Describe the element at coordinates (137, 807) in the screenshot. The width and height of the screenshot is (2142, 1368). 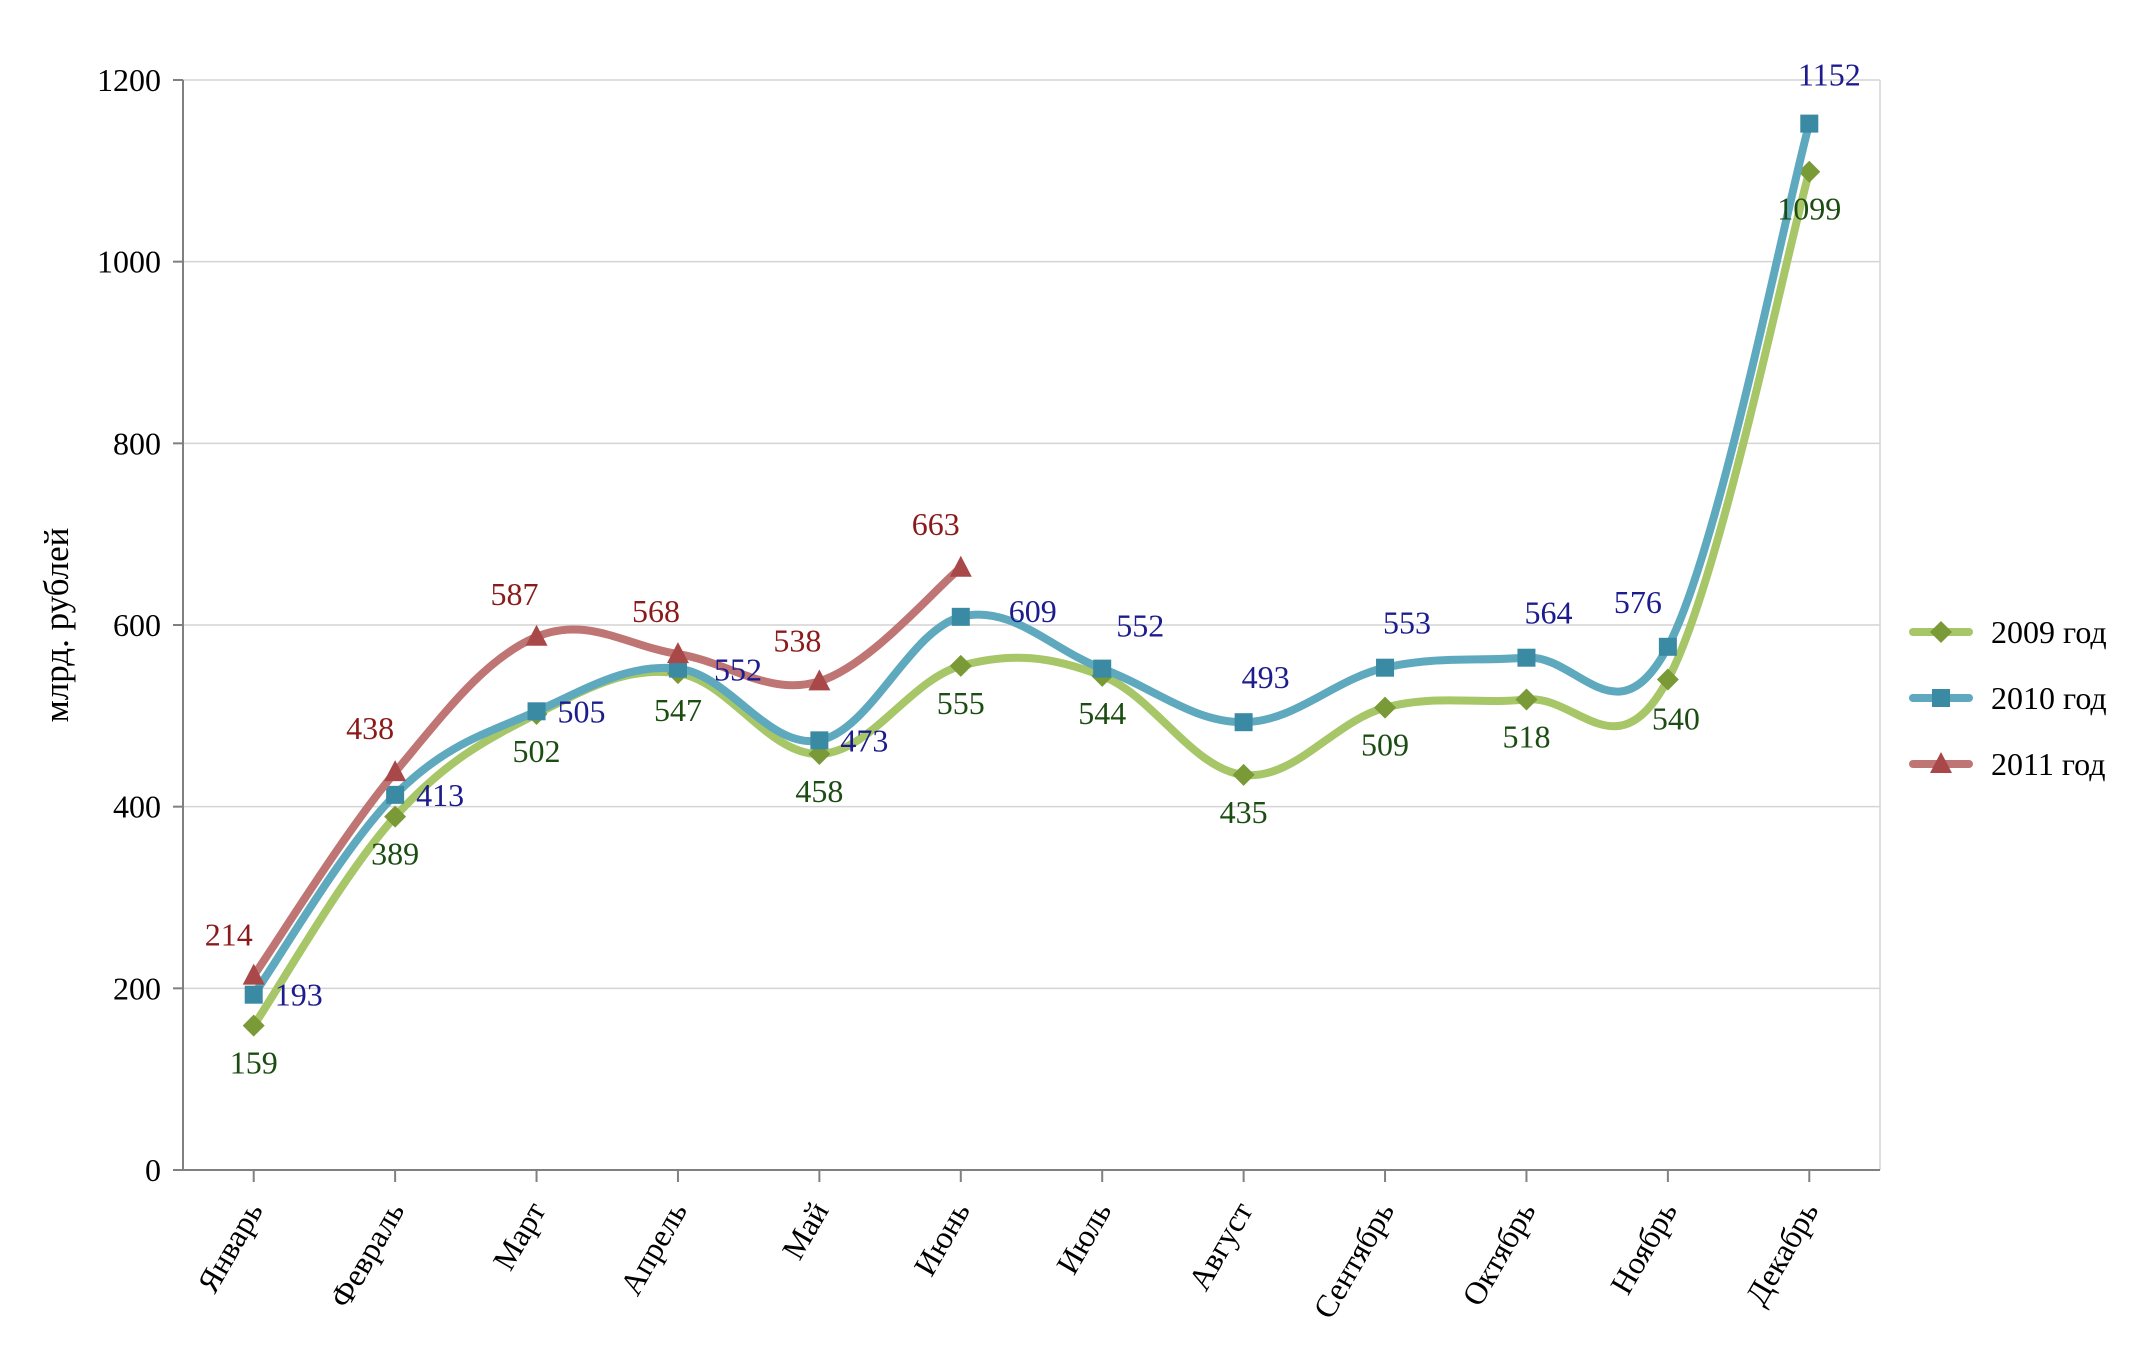
I see `y-tick-label: 400` at that location.